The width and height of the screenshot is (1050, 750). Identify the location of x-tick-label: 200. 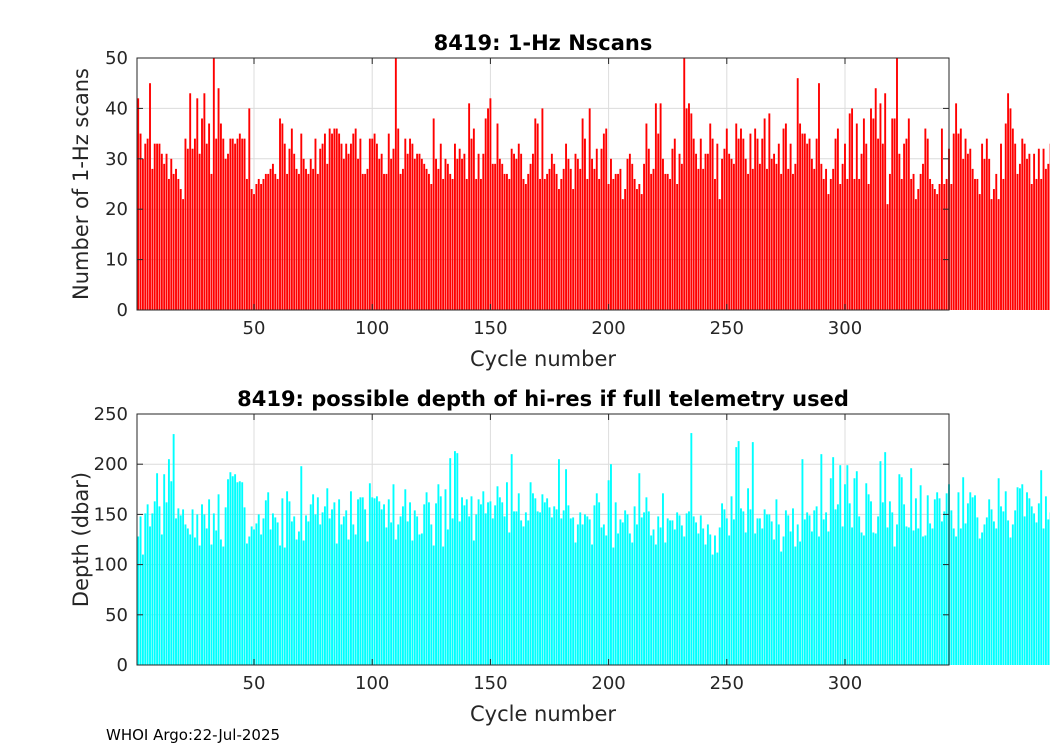
(608, 683).